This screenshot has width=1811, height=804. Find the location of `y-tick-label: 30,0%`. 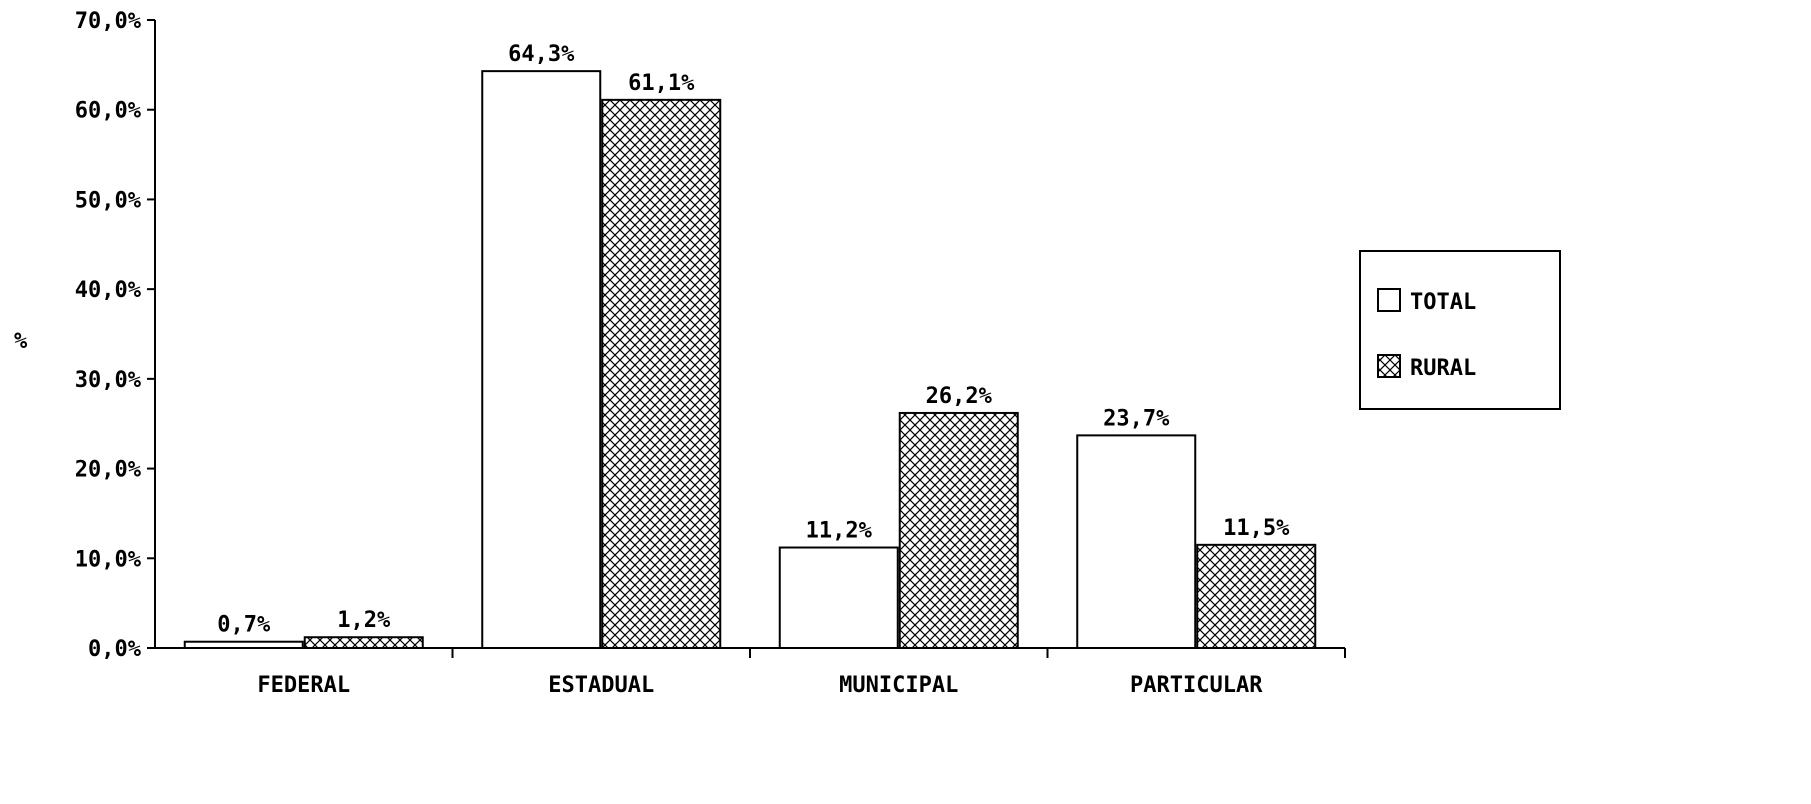

y-tick-label: 30,0% is located at coordinates (108, 380).